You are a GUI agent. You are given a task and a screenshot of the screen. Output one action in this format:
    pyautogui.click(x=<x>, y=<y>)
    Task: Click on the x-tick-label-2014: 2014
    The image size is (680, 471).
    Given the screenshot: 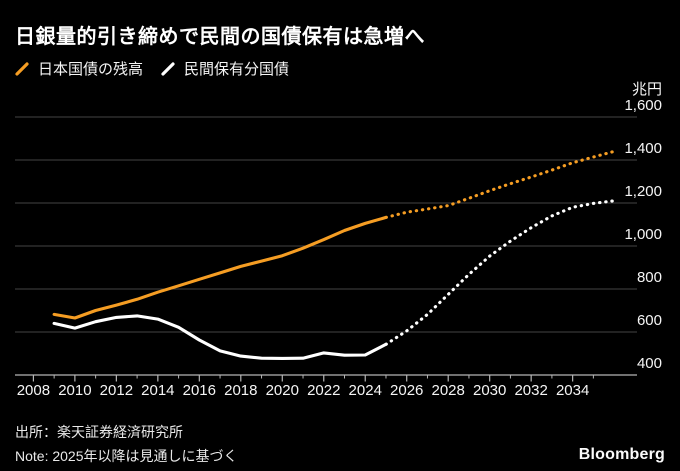 What is the action you would take?
    pyautogui.click(x=158, y=390)
    